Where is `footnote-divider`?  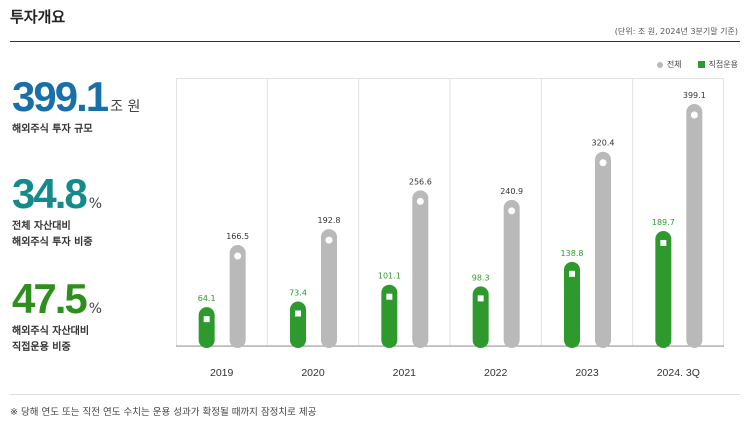 footnote-divider is located at coordinates (375, 394).